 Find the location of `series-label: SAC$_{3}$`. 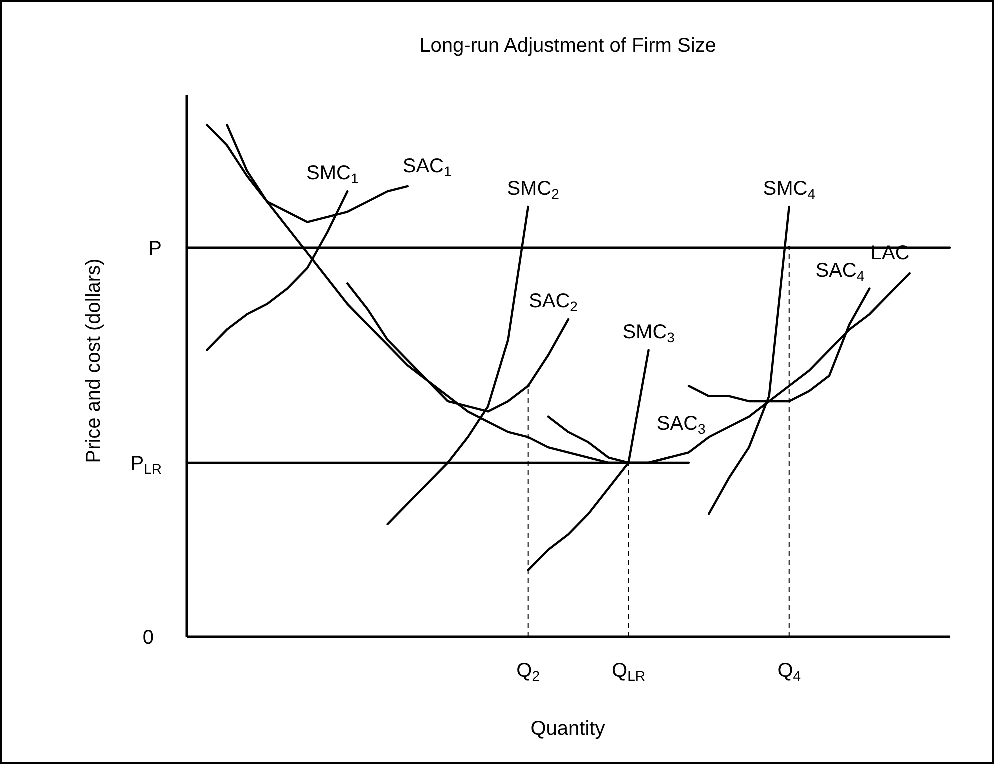

series-label: SAC$_{3}$ is located at coordinates (681, 424).